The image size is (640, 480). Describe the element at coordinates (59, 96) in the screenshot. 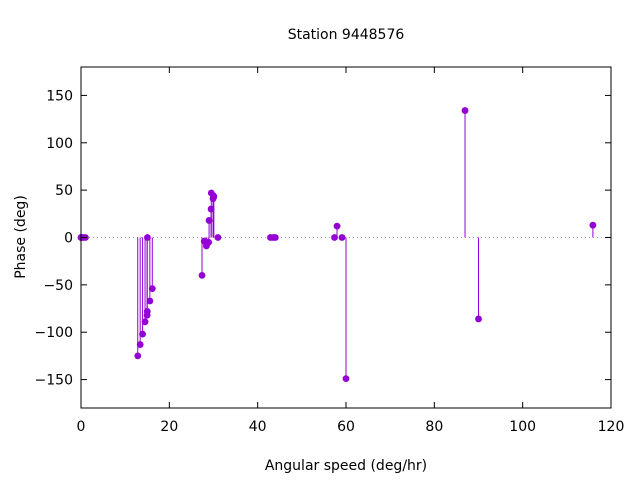

I see `y-tick-label: 150` at that location.